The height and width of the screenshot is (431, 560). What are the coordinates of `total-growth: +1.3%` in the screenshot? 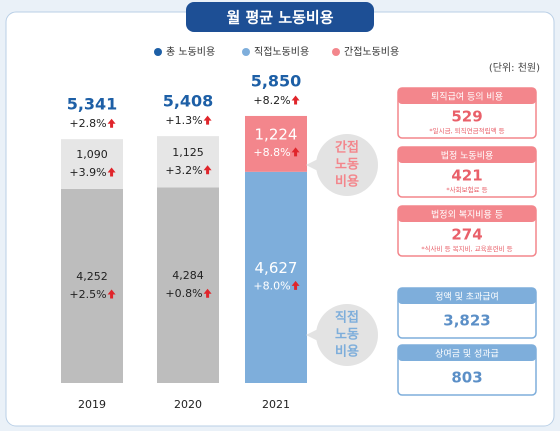 It's located at (183, 120).